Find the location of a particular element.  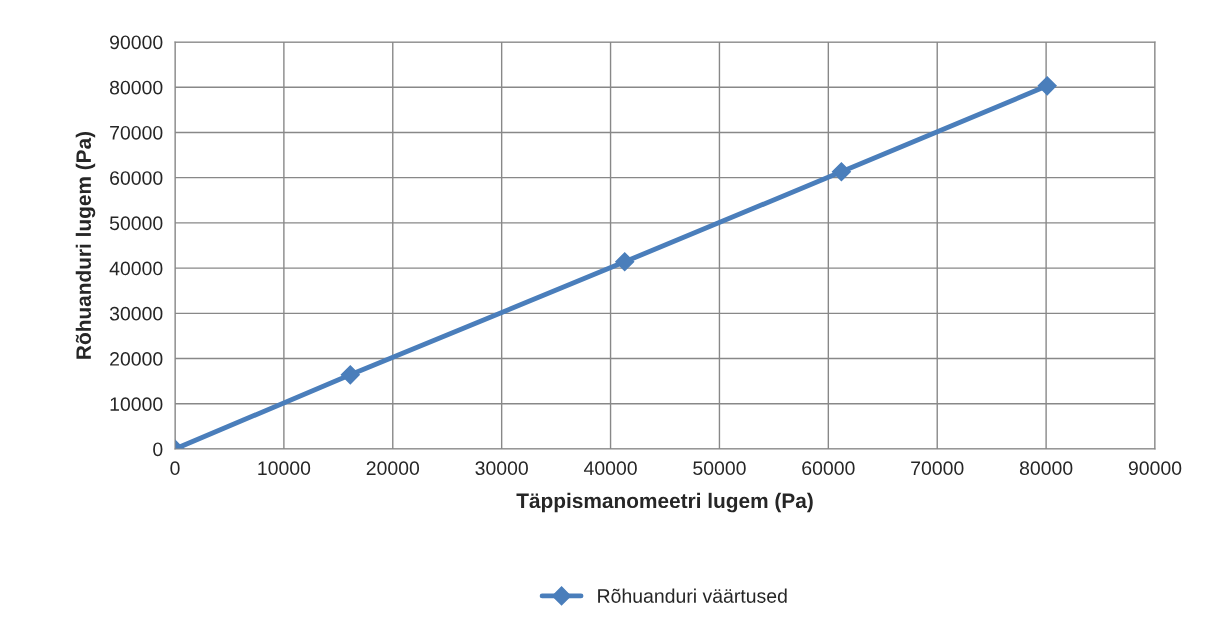

x-axis-title: Täppismanomeetri lugem (Pa) is located at coordinates (664, 502).